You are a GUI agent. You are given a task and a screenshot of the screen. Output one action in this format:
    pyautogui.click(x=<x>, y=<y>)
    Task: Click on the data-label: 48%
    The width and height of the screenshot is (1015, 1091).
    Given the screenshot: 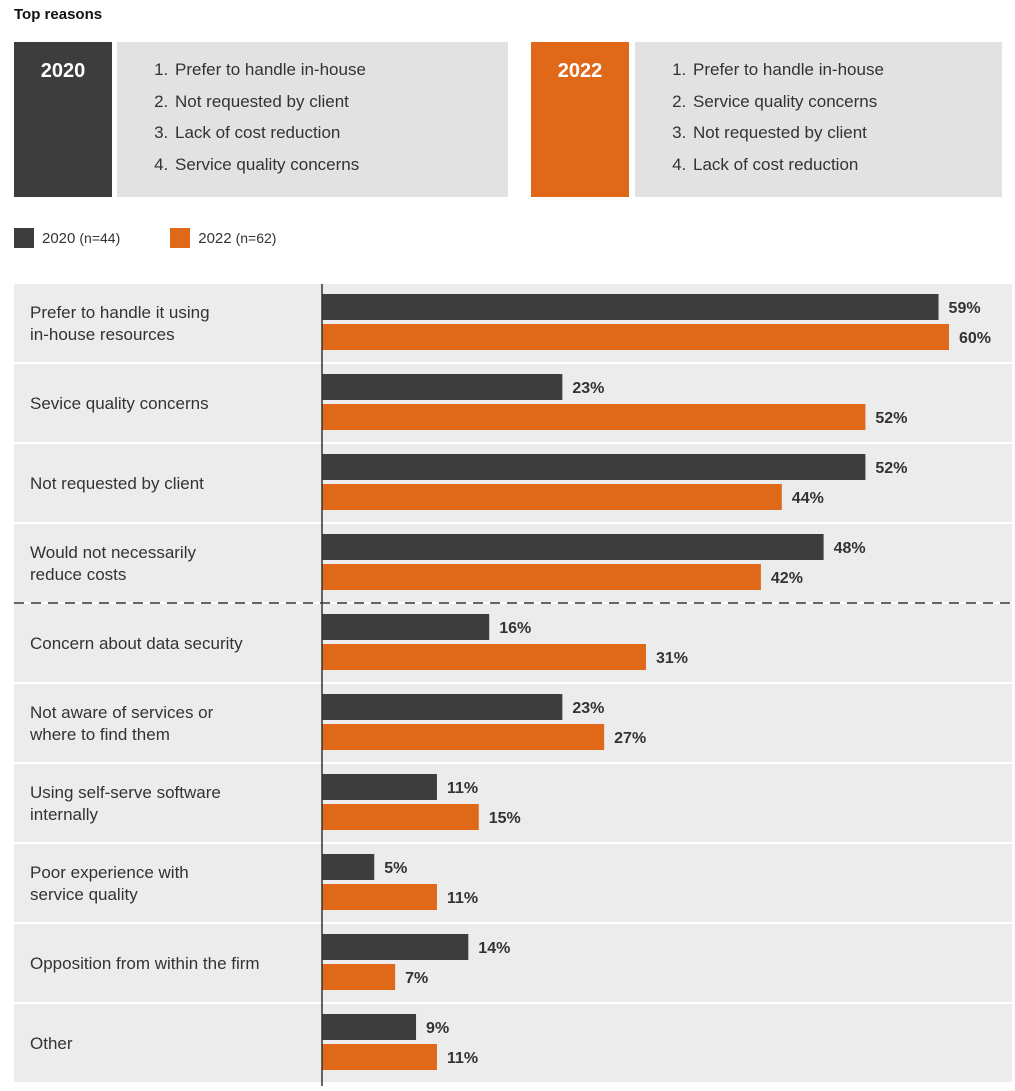 What is the action you would take?
    pyautogui.click(x=850, y=548)
    